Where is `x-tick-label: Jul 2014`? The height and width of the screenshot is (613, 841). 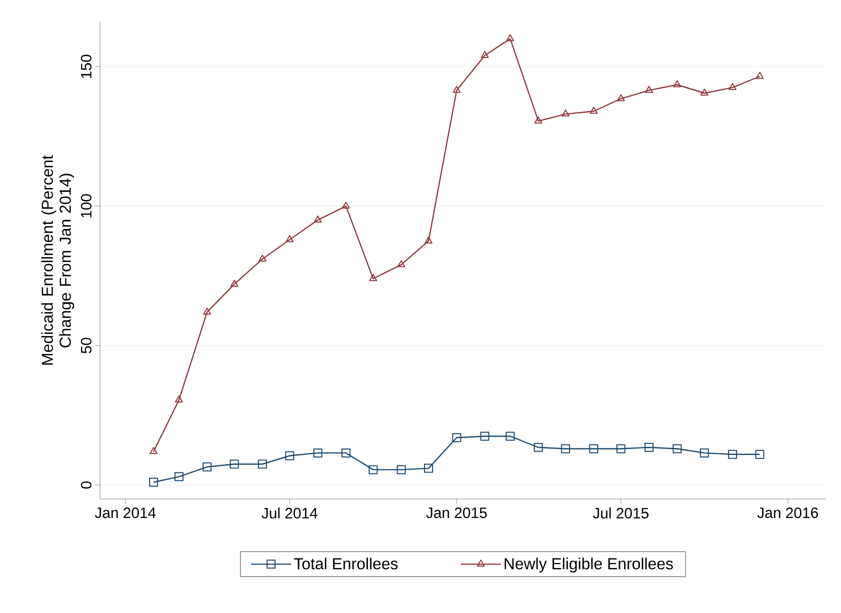
x-tick-label: Jul 2014 is located at coordinates (290, 513).